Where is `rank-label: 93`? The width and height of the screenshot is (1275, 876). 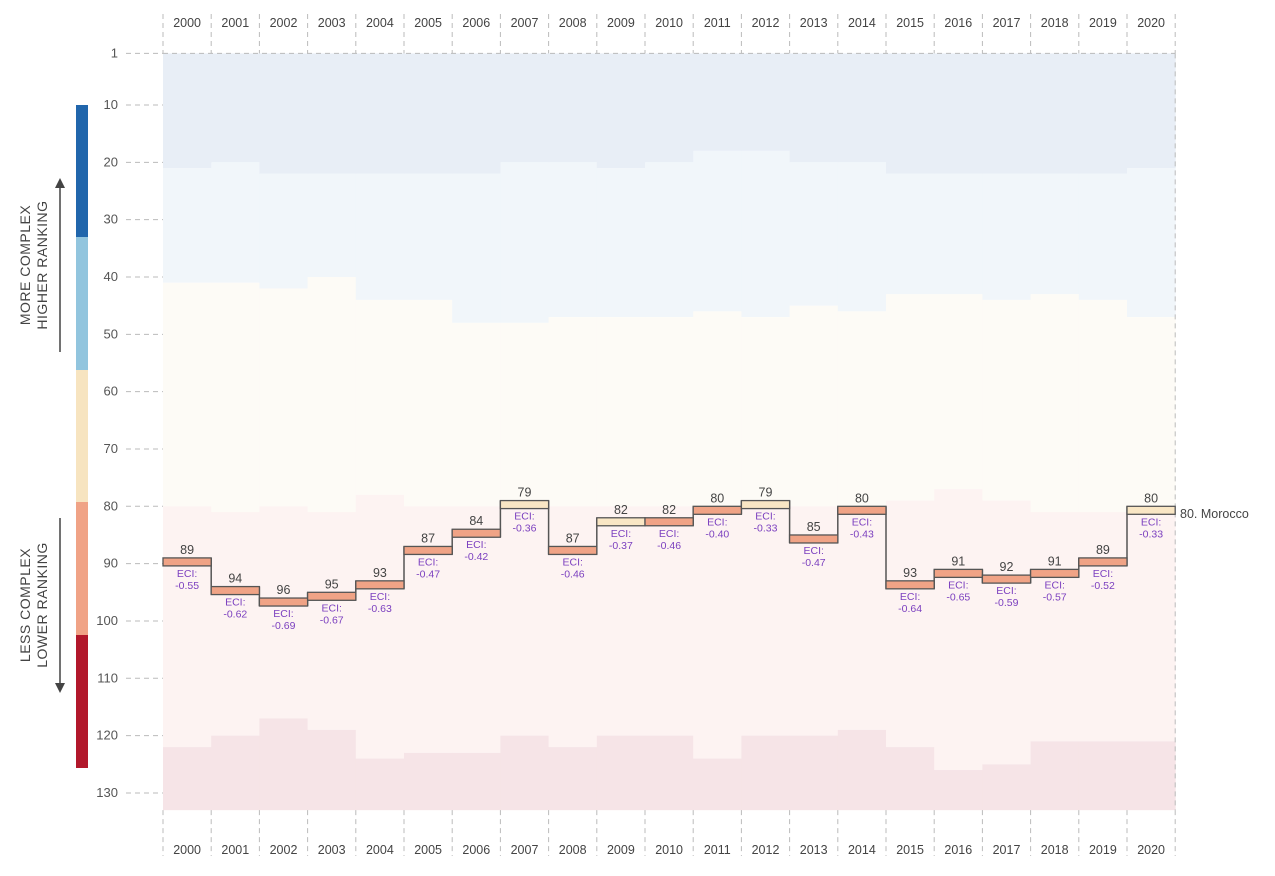 rank-label: 93 is located at coordinates (910, 573).